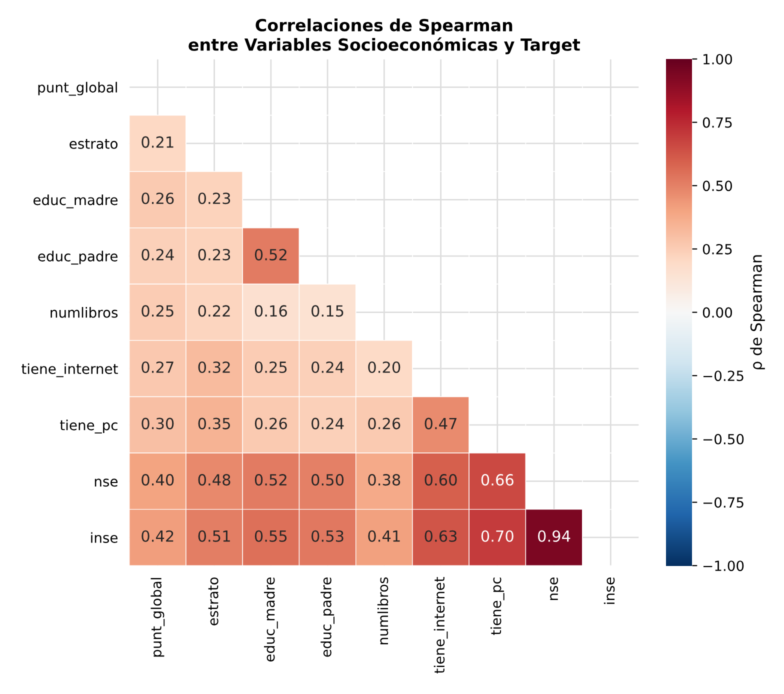 The width and height of the screenshot is (784, 694). I want to click on data-label: 0.48, so click(214, 480).